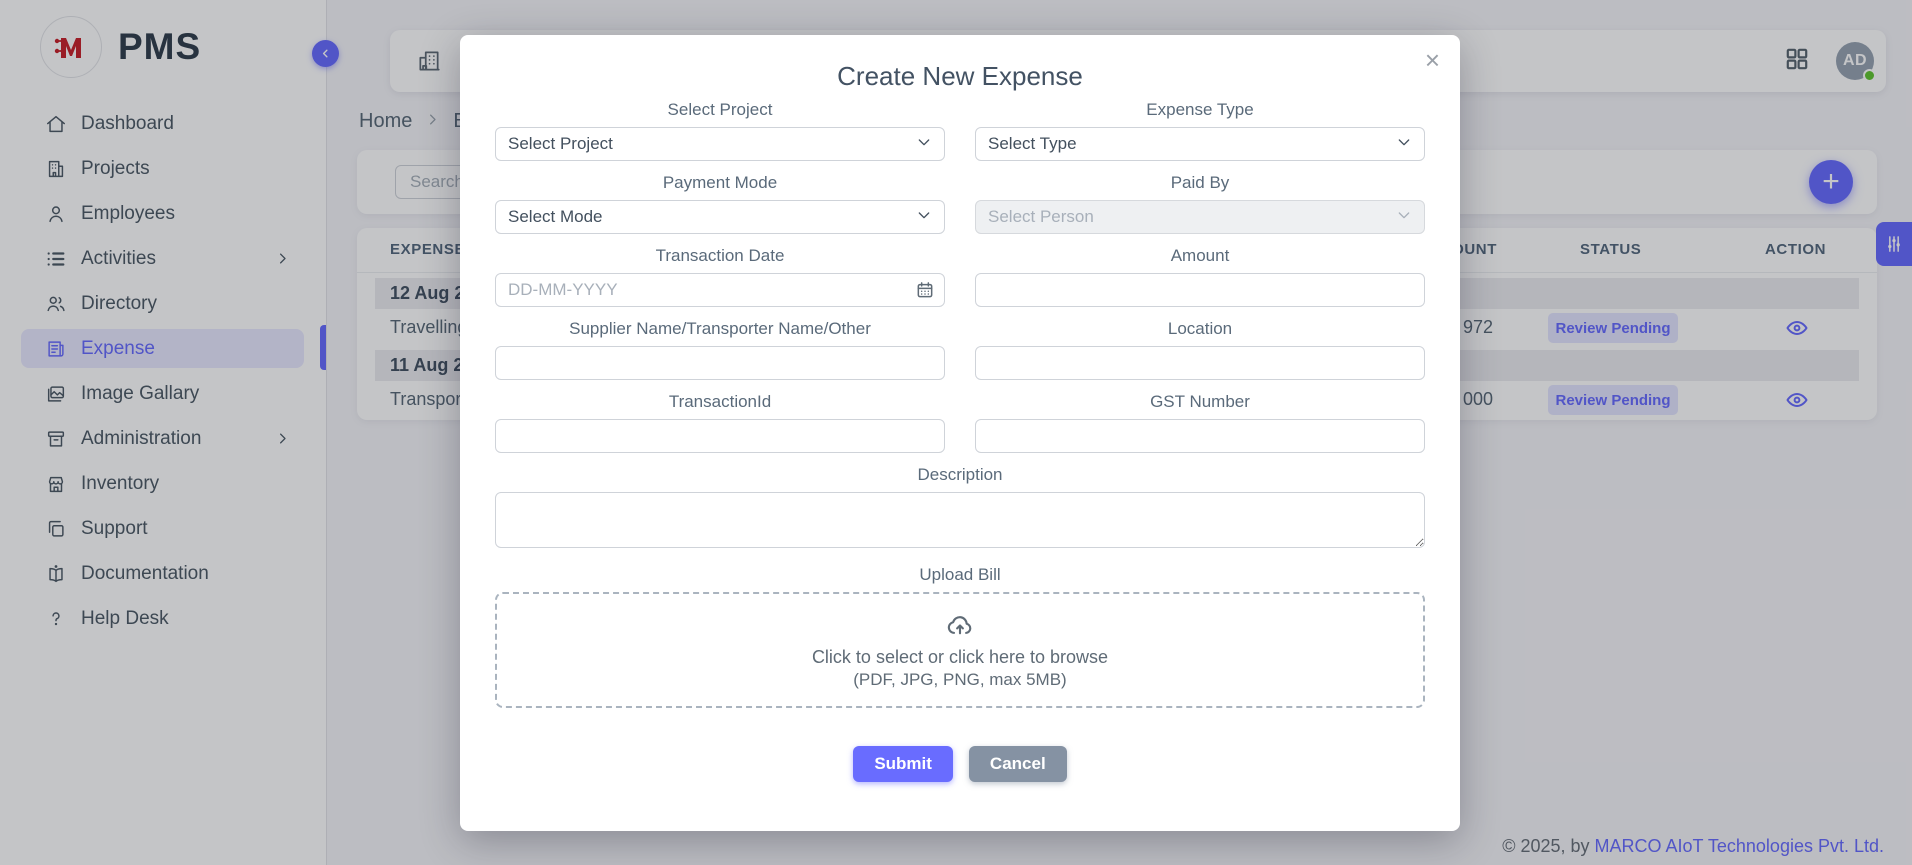  I want to click on sliders-icon, so click(1894, 244).